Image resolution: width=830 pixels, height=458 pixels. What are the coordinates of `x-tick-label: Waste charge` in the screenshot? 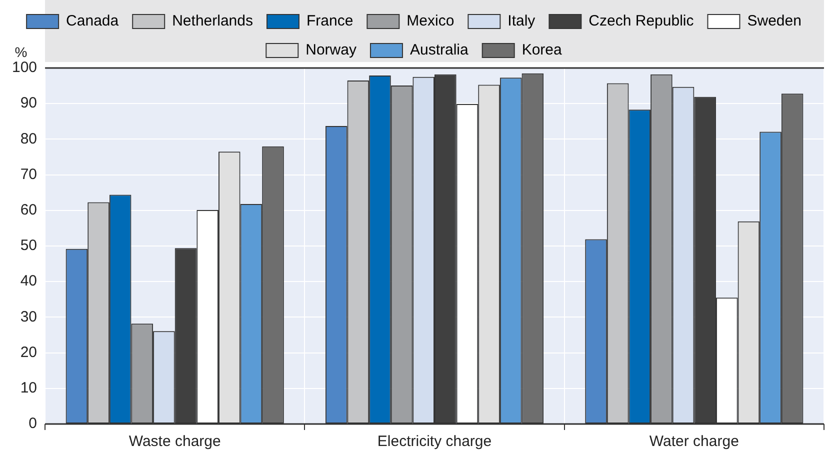 It's located at (174, 441).